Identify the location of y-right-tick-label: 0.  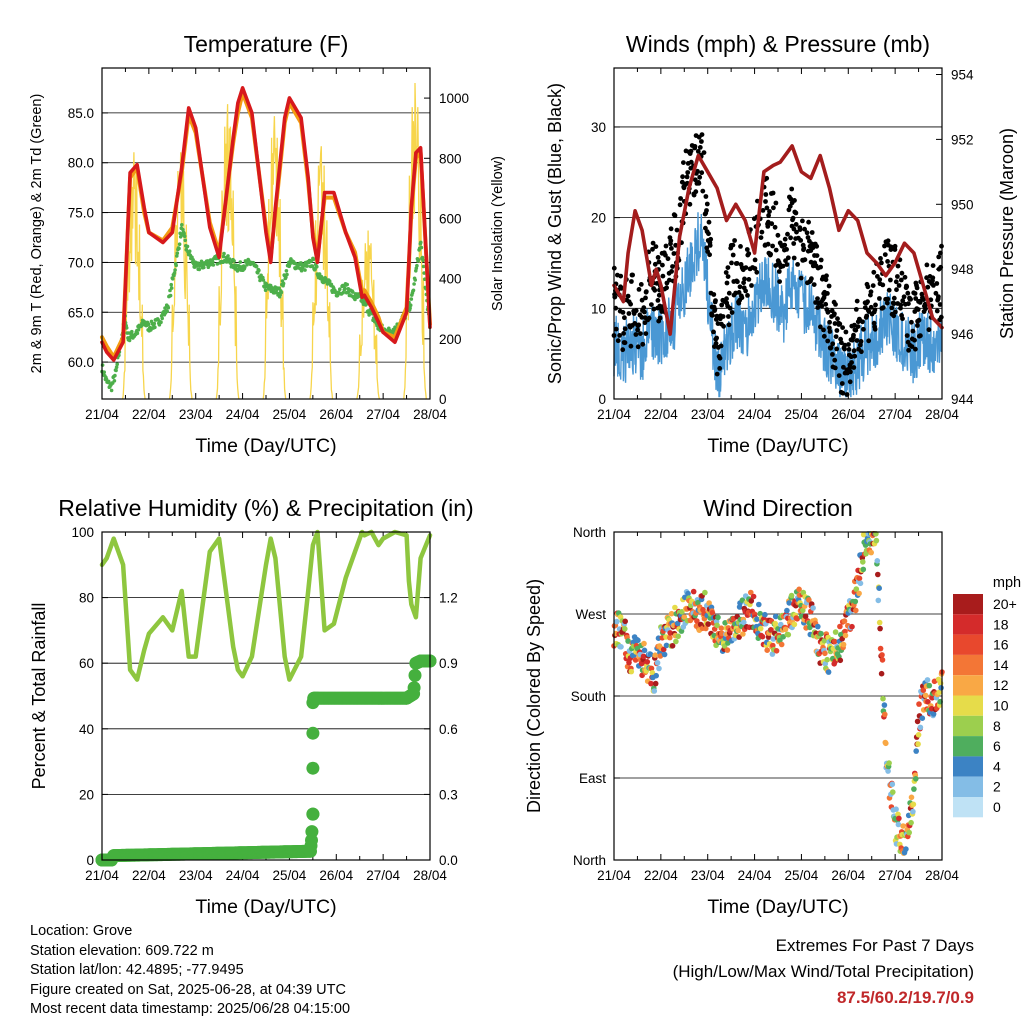
(443, 399).